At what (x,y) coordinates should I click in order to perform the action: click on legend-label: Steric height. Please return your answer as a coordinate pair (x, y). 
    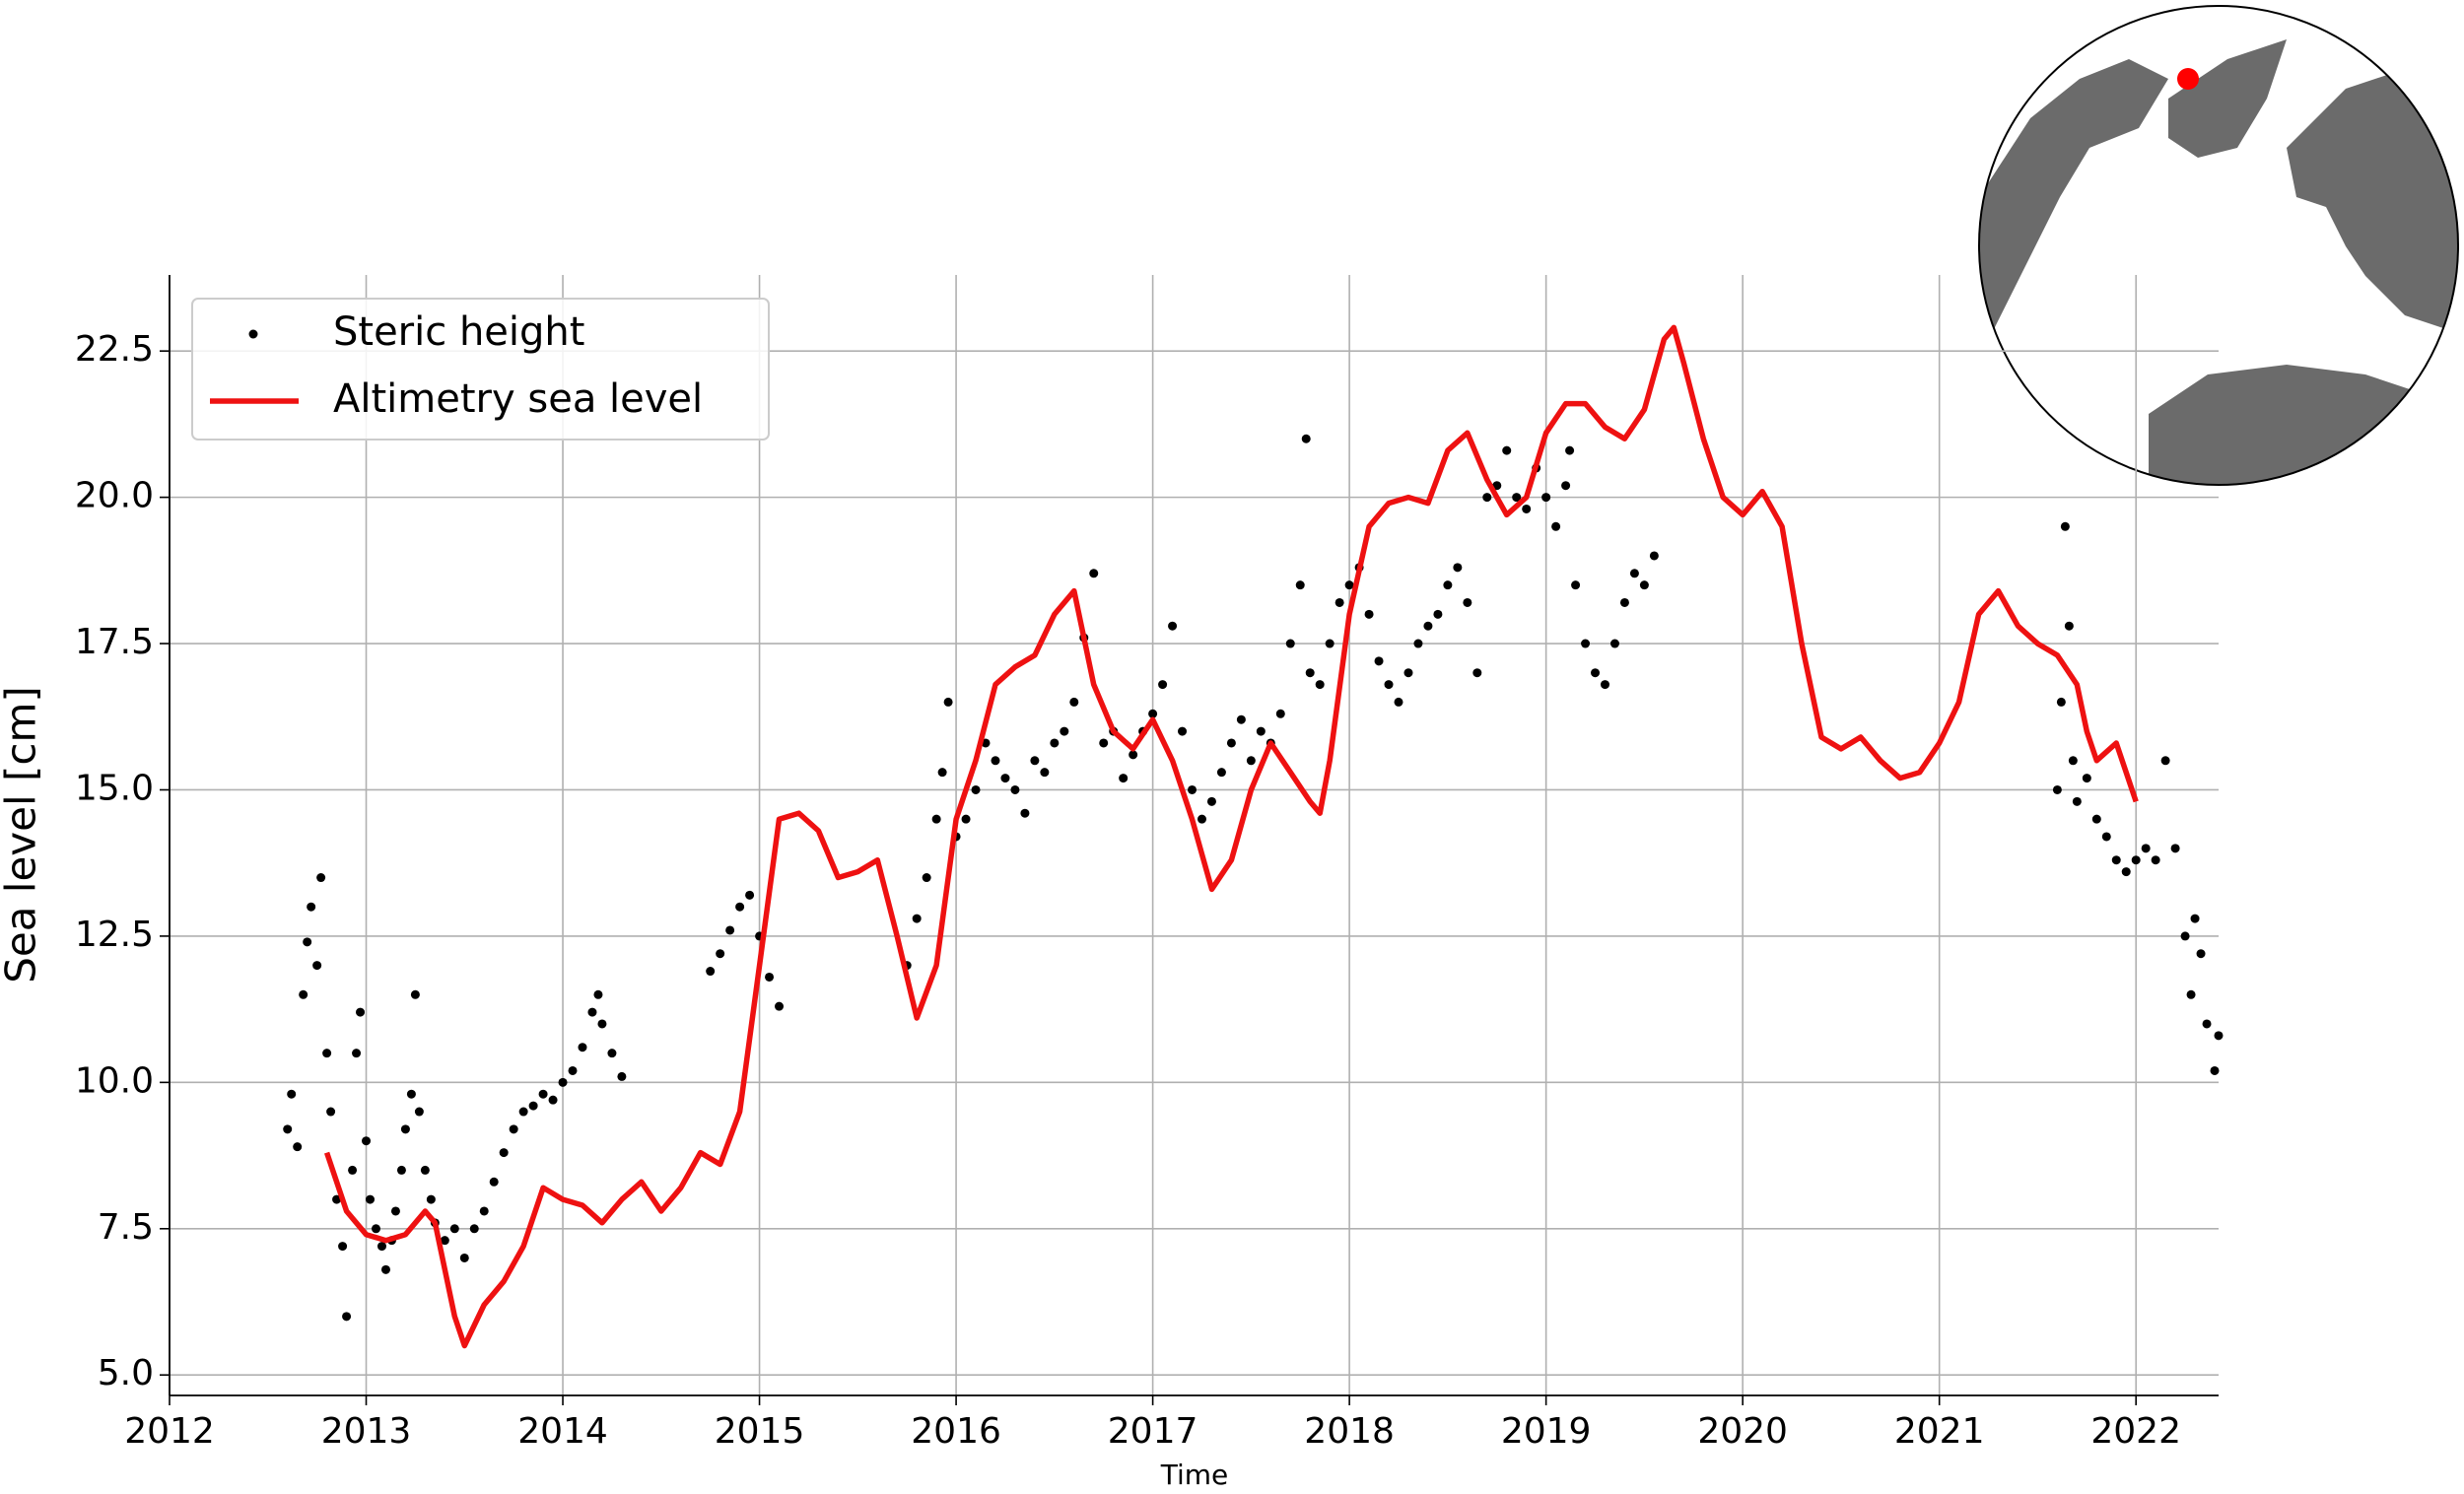
    Looking at the image, I should click on (458, 332).